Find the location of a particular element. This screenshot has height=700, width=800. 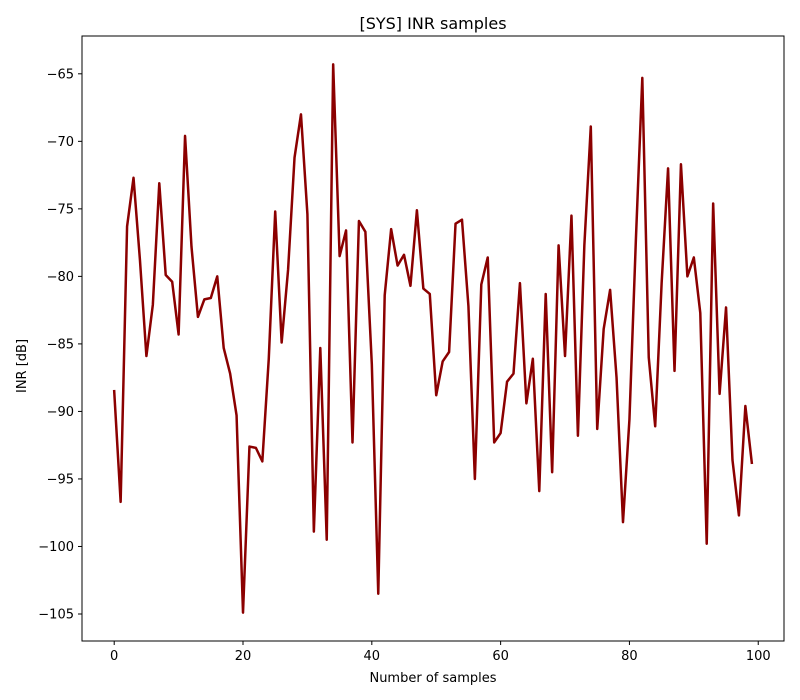

x-axis-ticks: 0 20 40 60 80 100 is located at coordinates (440, 652).